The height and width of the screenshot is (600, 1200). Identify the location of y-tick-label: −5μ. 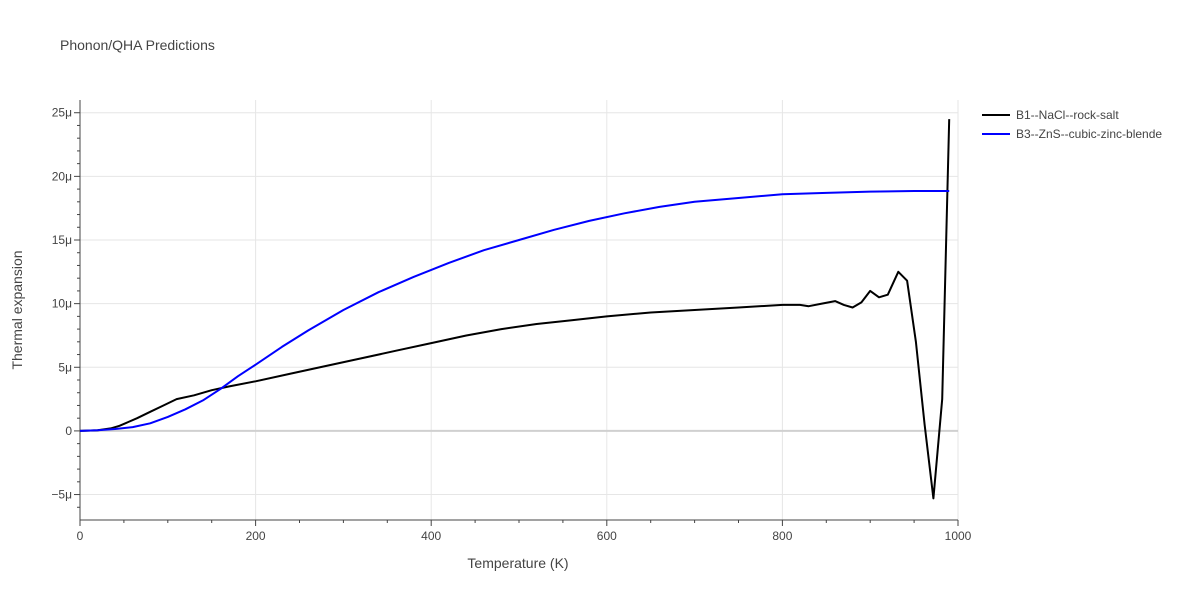
(61, 495).